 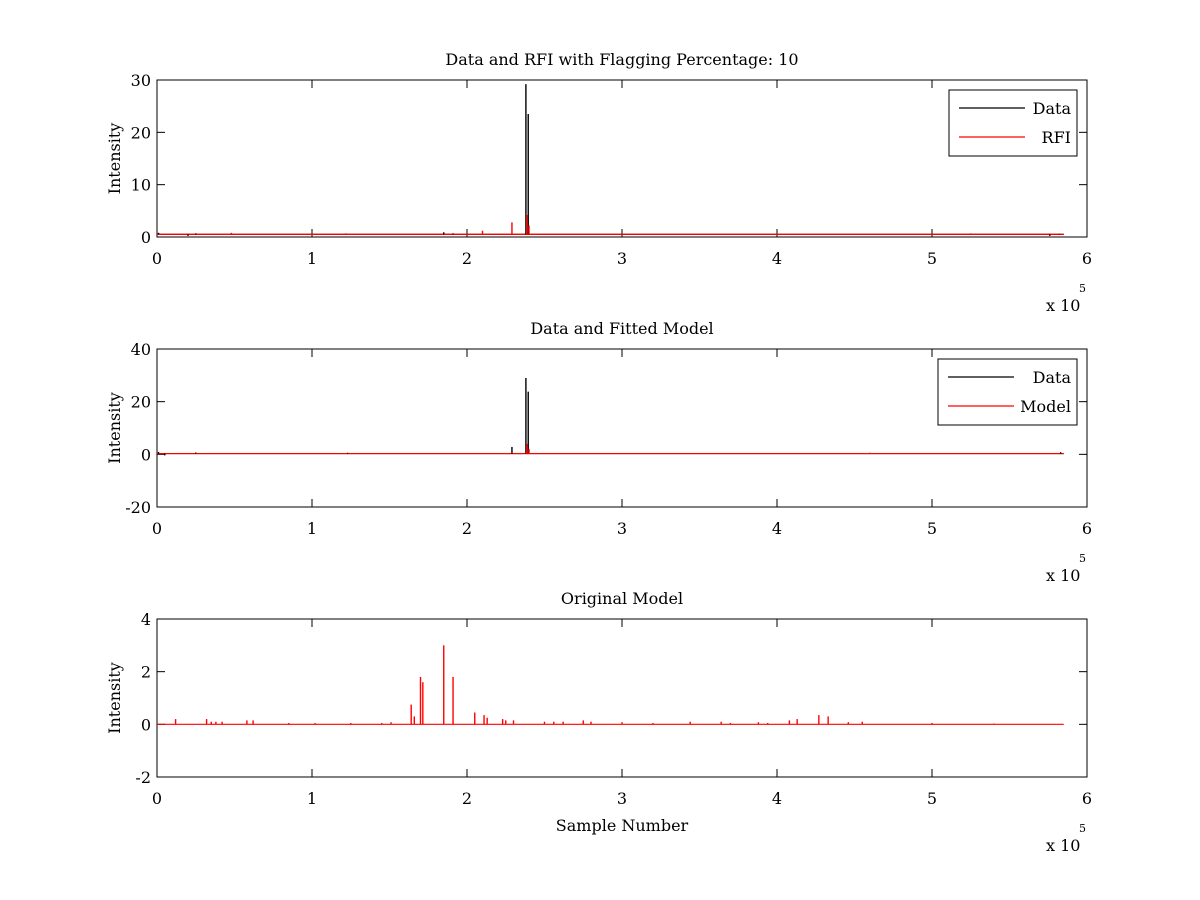 I want to click on legend: Data RFI, so click(x=1013, y=123).